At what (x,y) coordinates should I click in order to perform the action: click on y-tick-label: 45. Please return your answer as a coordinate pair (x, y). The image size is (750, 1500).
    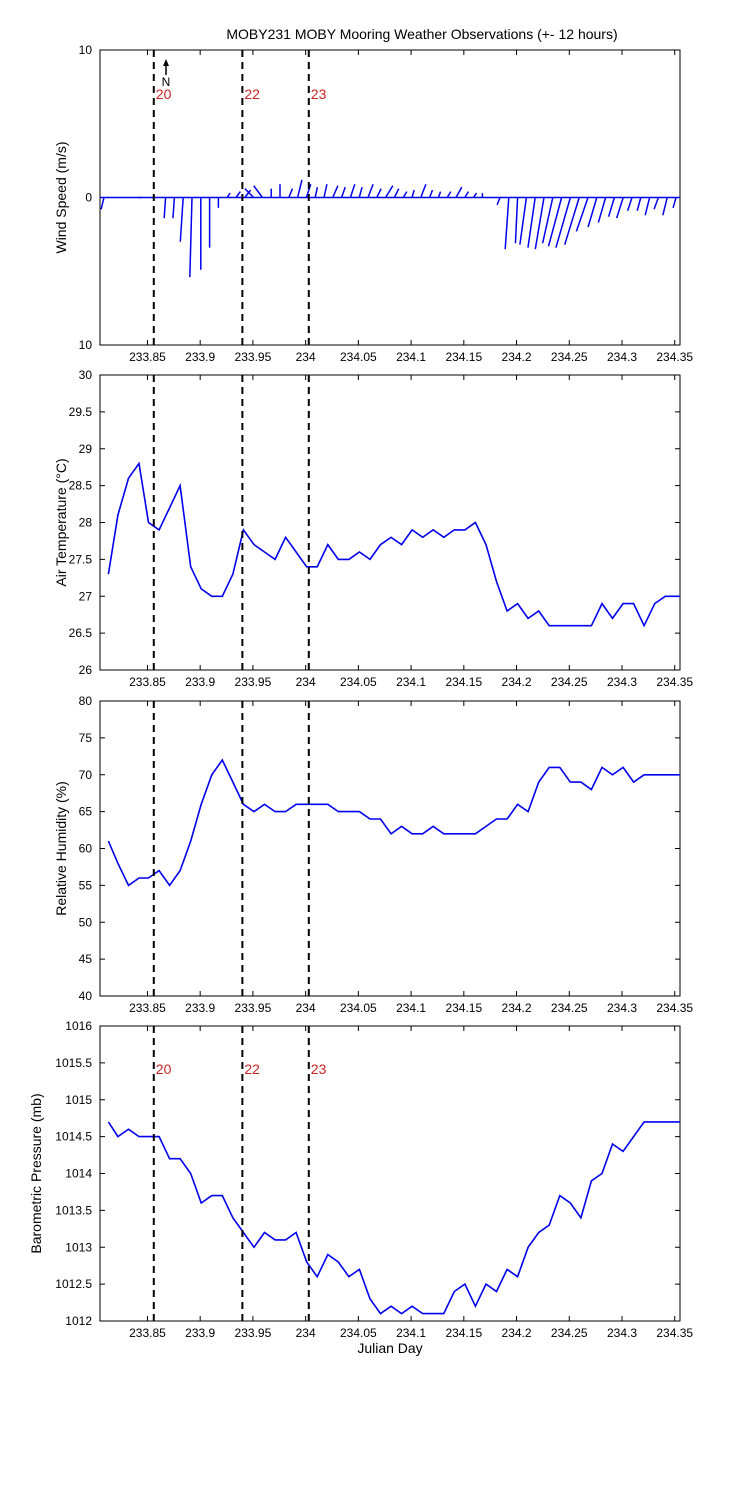
    Looking at the image, I should click on (86, 959).